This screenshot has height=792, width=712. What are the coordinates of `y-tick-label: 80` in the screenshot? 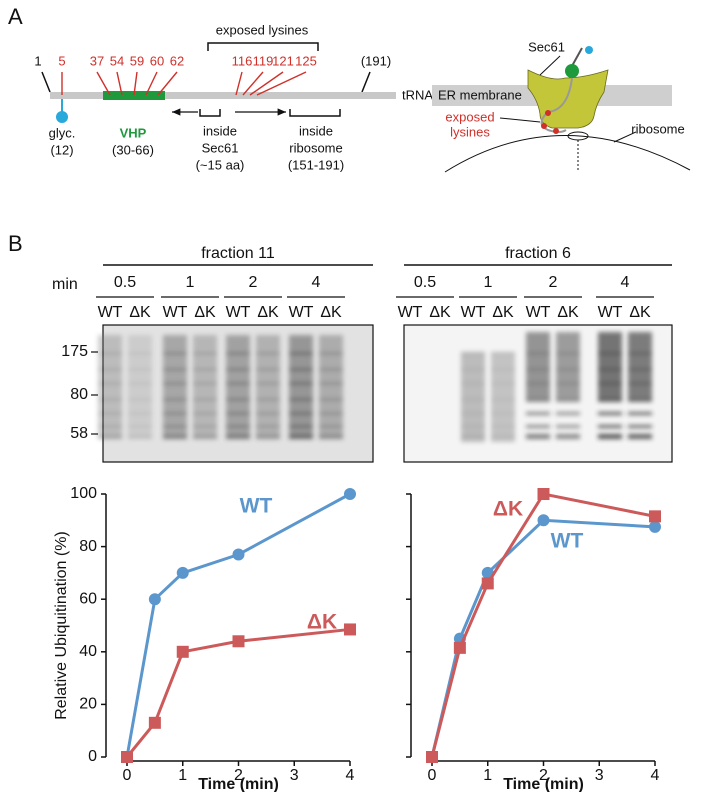 It's located at (88, 546).